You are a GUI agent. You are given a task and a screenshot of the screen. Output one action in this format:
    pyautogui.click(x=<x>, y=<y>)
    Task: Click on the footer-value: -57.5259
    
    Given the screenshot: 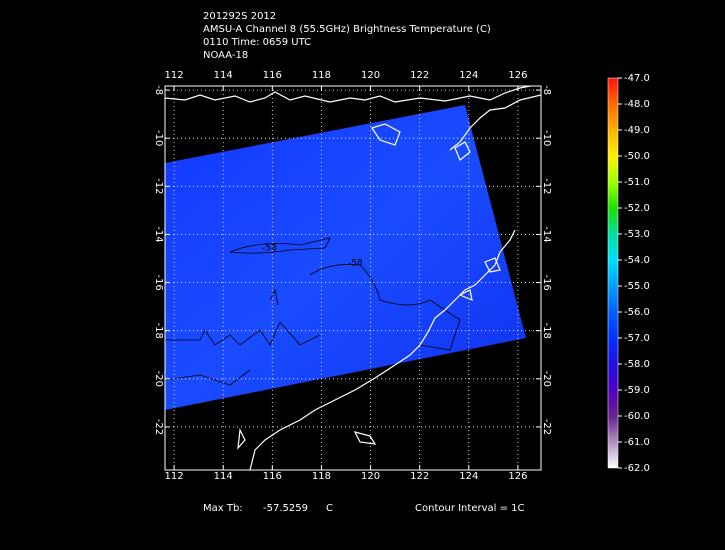 What is the action you would take?
    pyautogui.click(x=285, y=508)
    